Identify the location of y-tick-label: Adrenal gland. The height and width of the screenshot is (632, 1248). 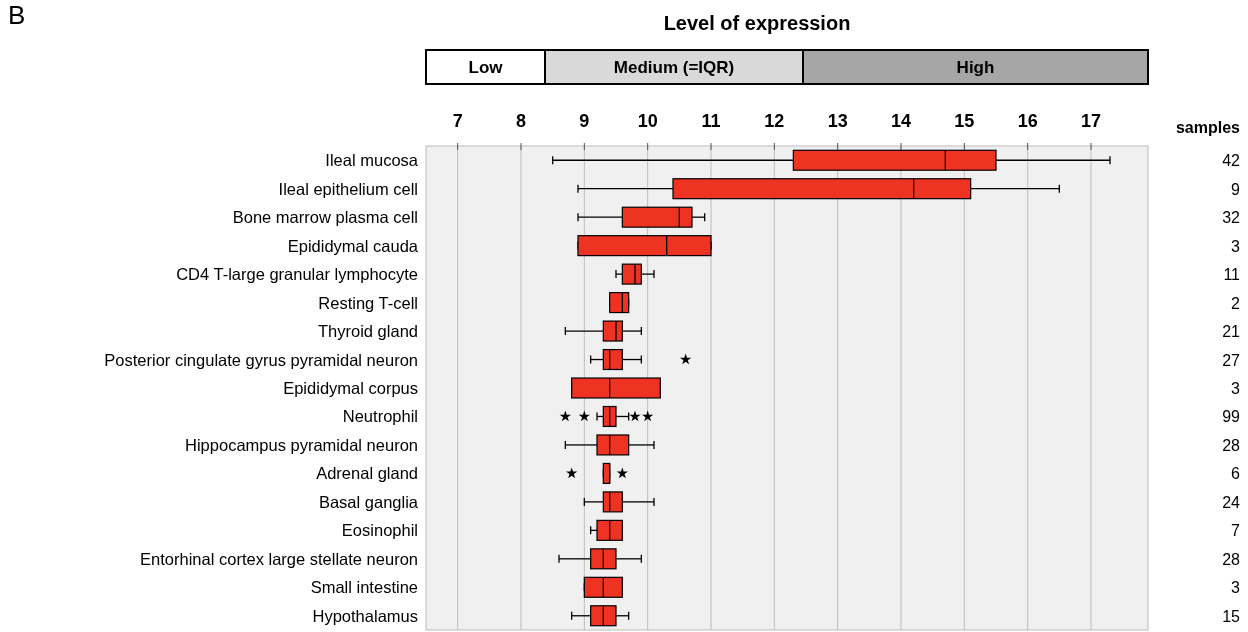
(367, 473).